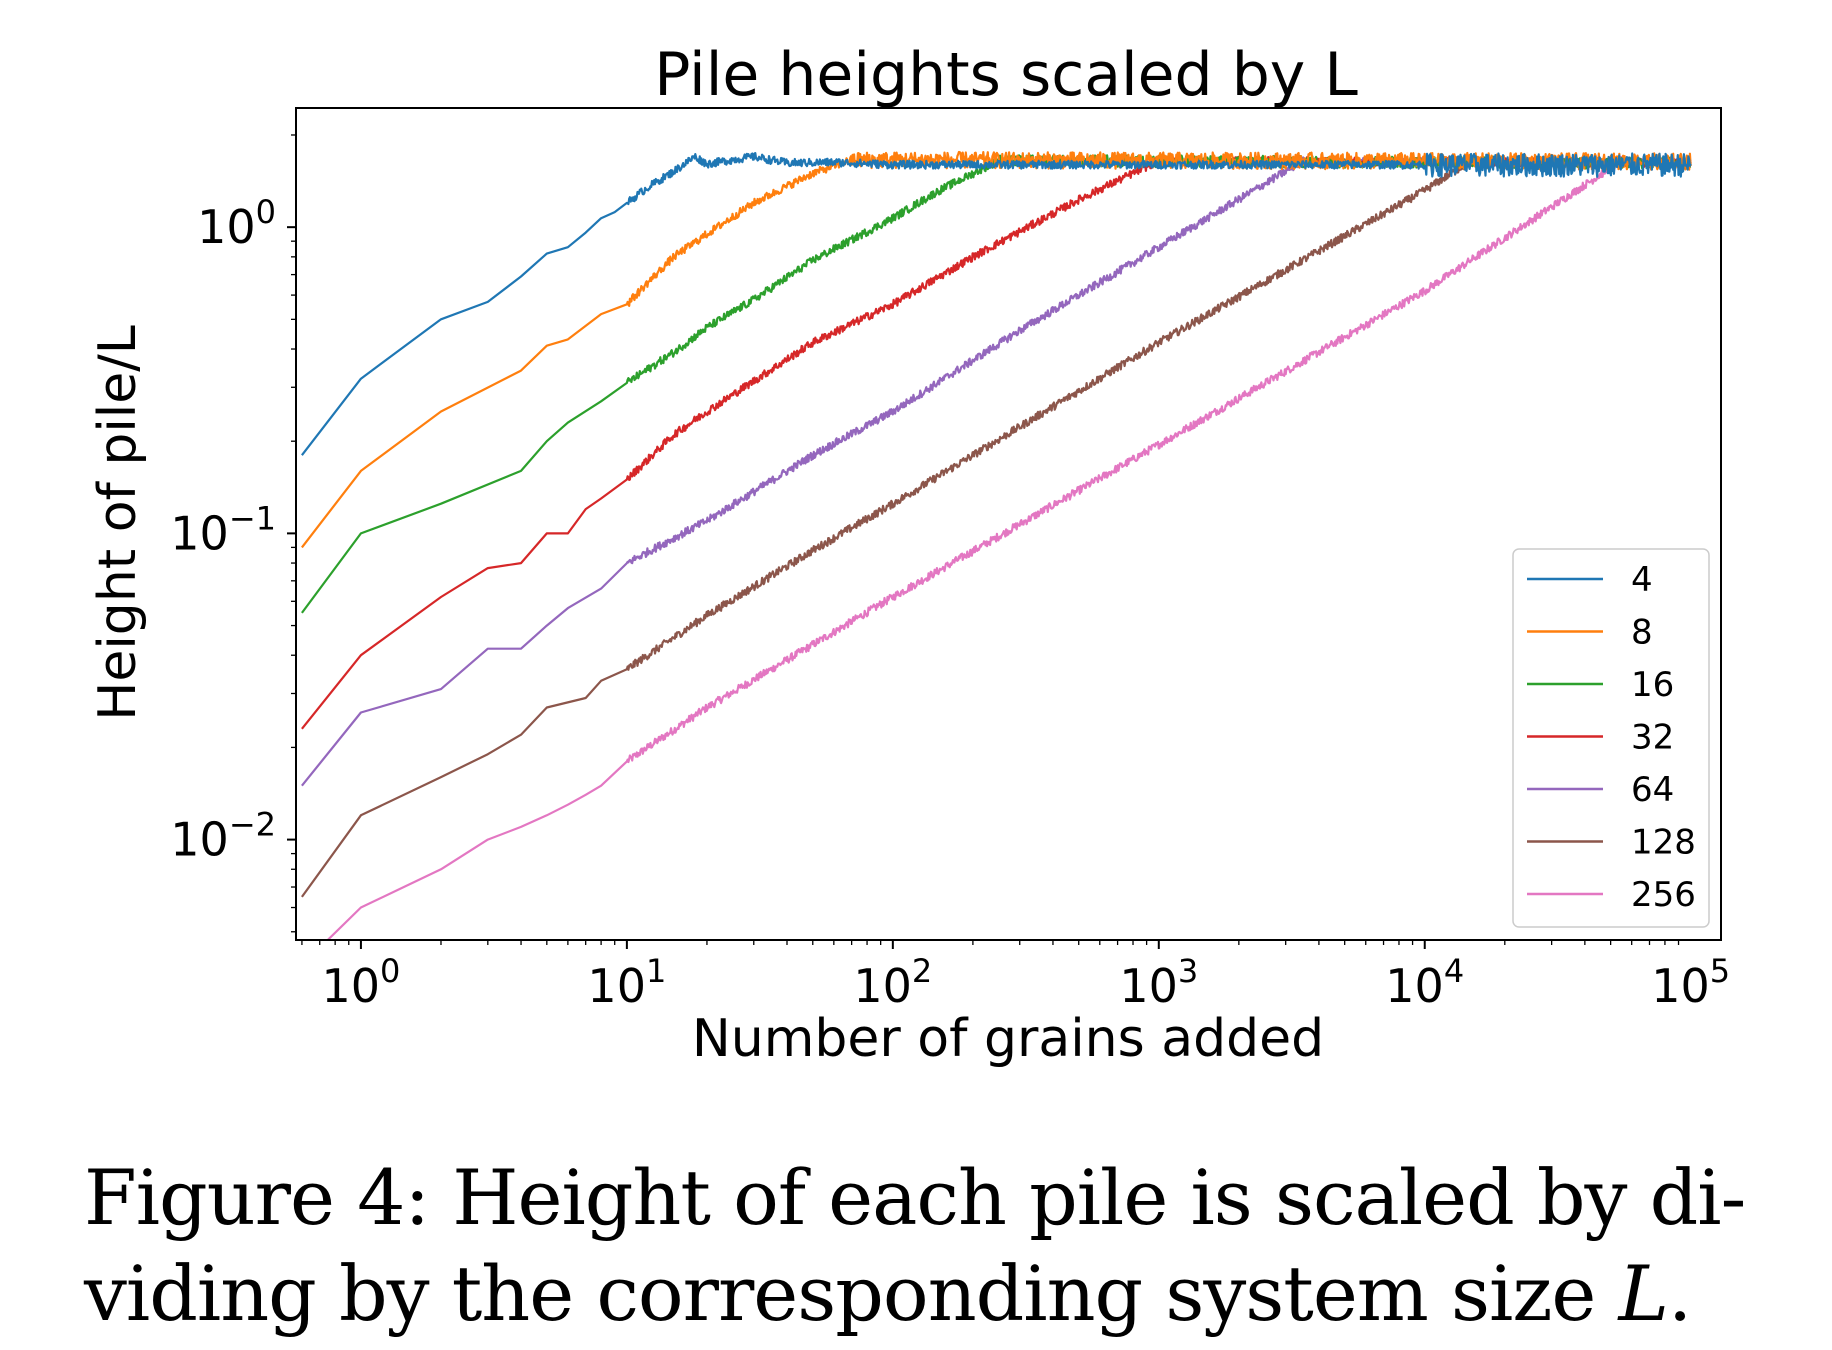 The height and width of the screenshot is (1350, 1832). What do you see at coordinates (1652, 790) in the screenshot?
I see `legend-label-64: 64` at bounding box center [1652, 790].